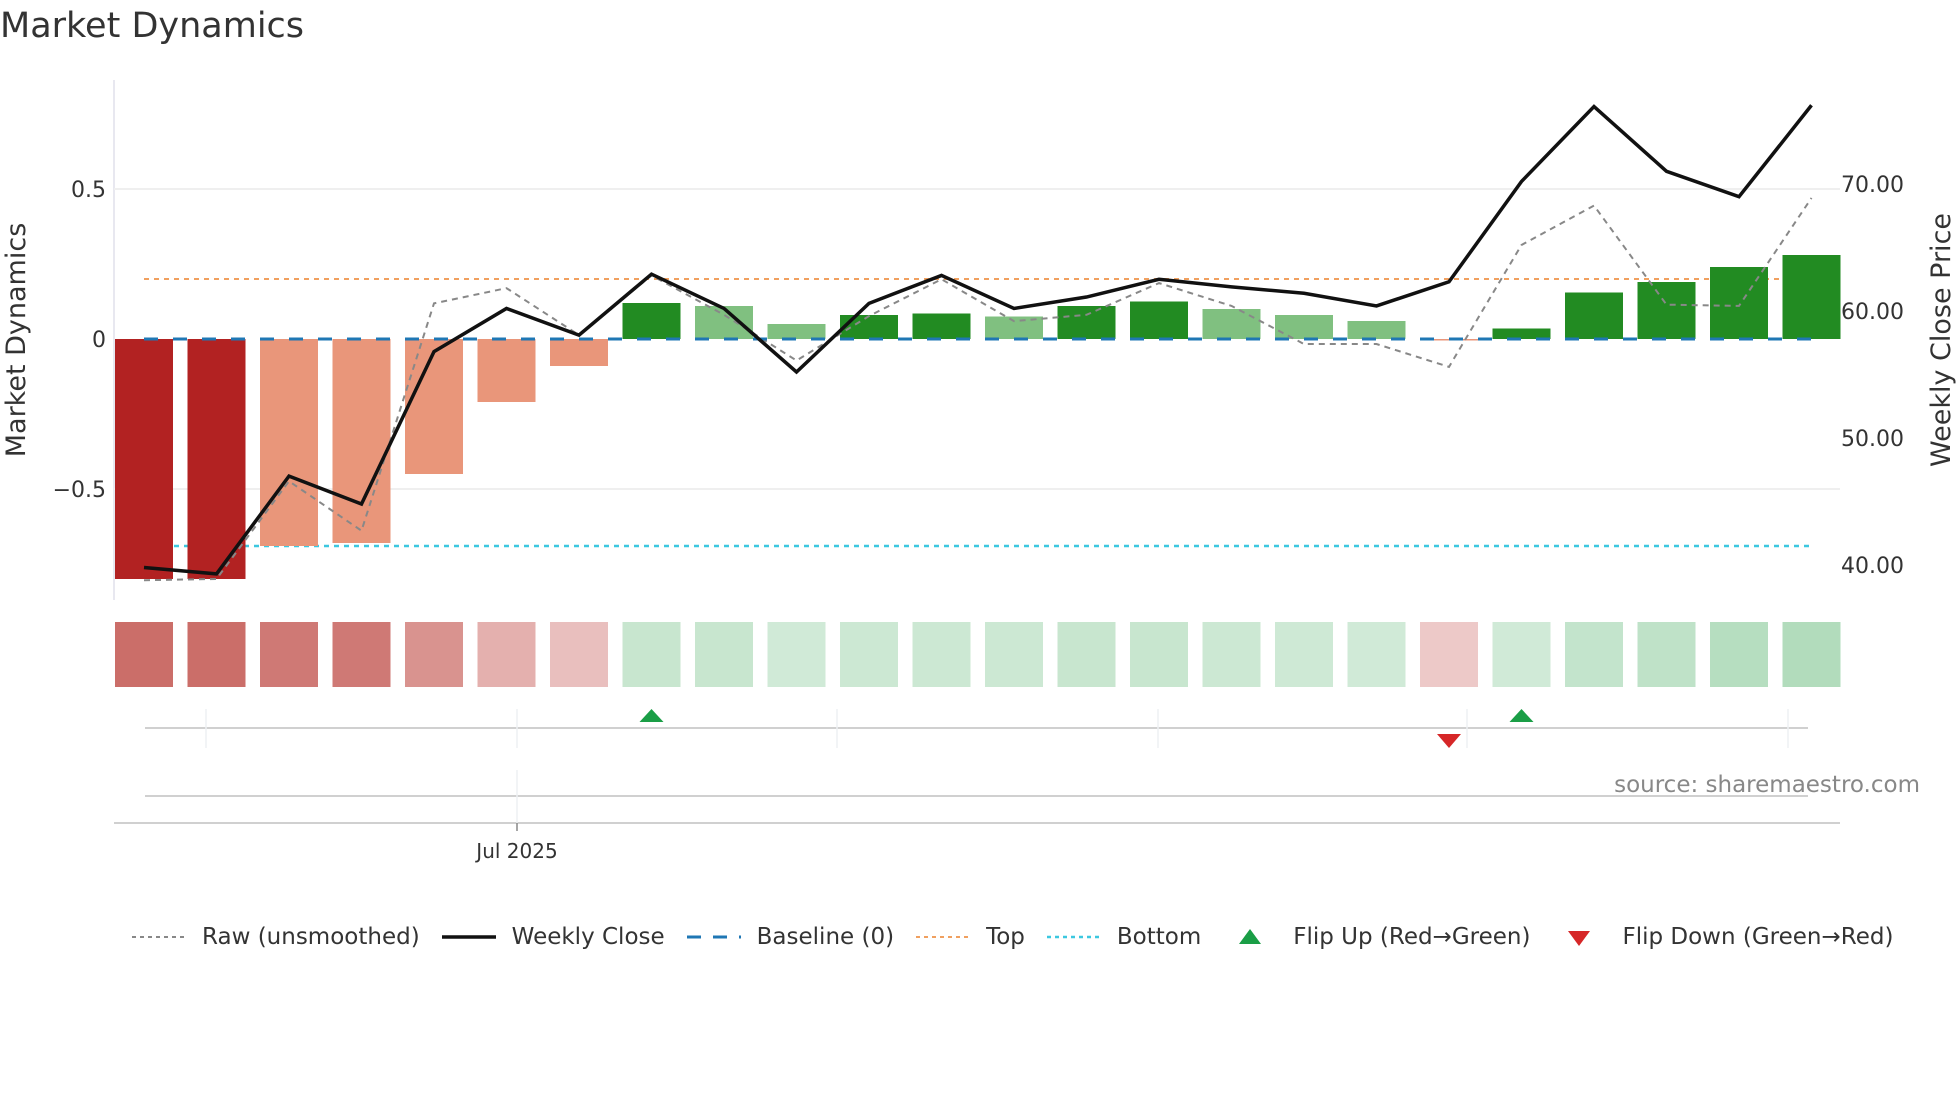  I want to click on legend-item-baseline: Baseline (0), so click(789, 937).